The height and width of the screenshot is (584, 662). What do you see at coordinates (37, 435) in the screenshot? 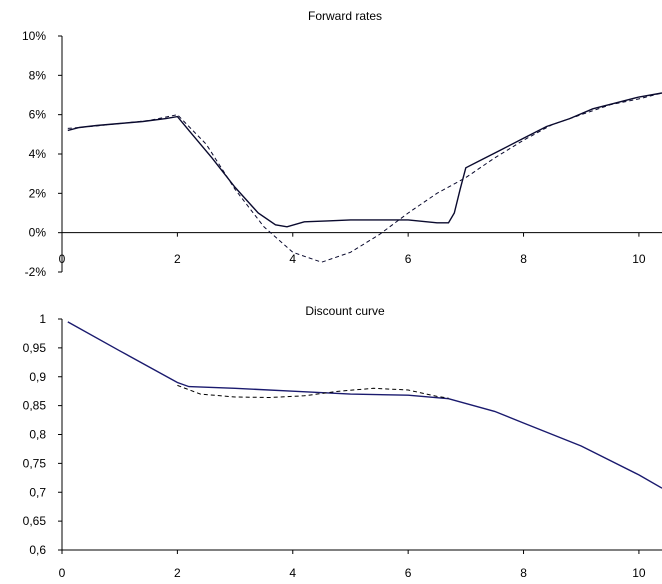
I see `y-tick-label: 0,8` at bounding box center [37, 435].